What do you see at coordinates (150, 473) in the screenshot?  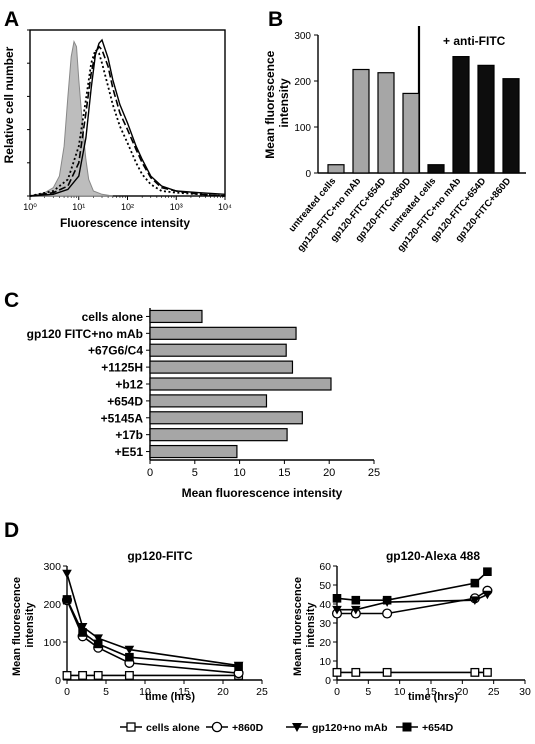 I see `panel-c-xtick-label: 0` at bounding box center [150, 473].